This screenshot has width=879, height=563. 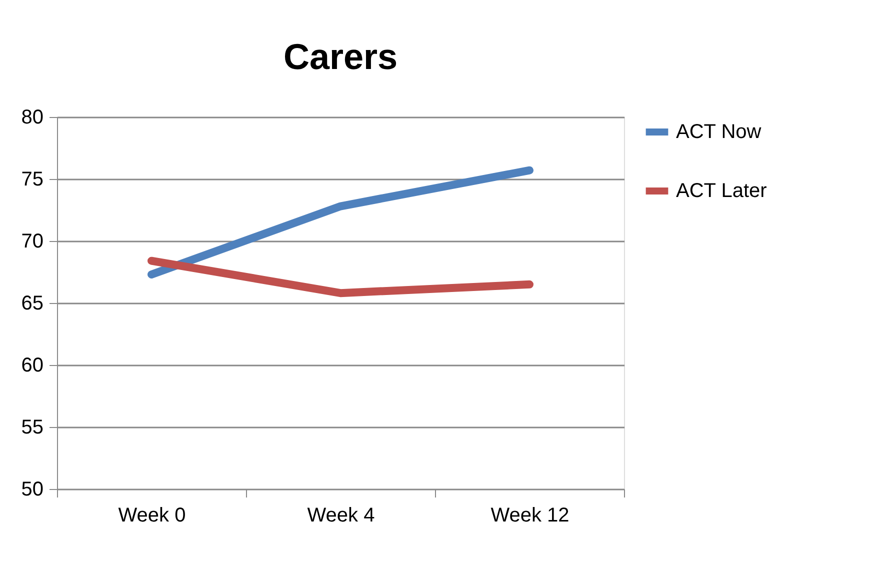 What do you see at coordinates (32, 303) in the screenshot?
I see `y-tick-label: 65` at bounding box center [32, 303].